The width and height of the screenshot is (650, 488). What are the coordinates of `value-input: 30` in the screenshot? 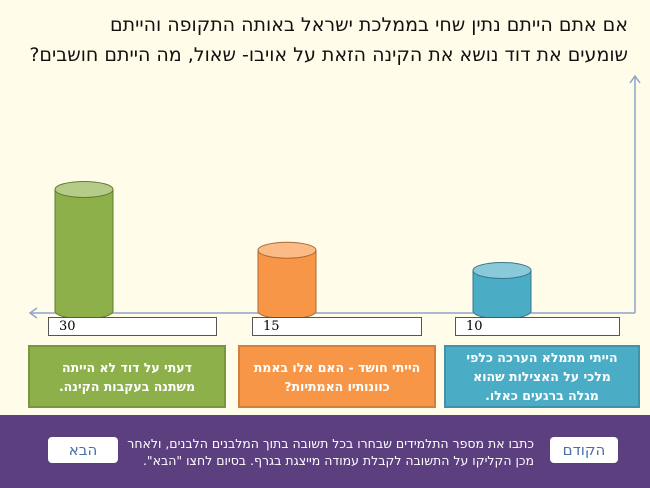 It's located at (132, 326).